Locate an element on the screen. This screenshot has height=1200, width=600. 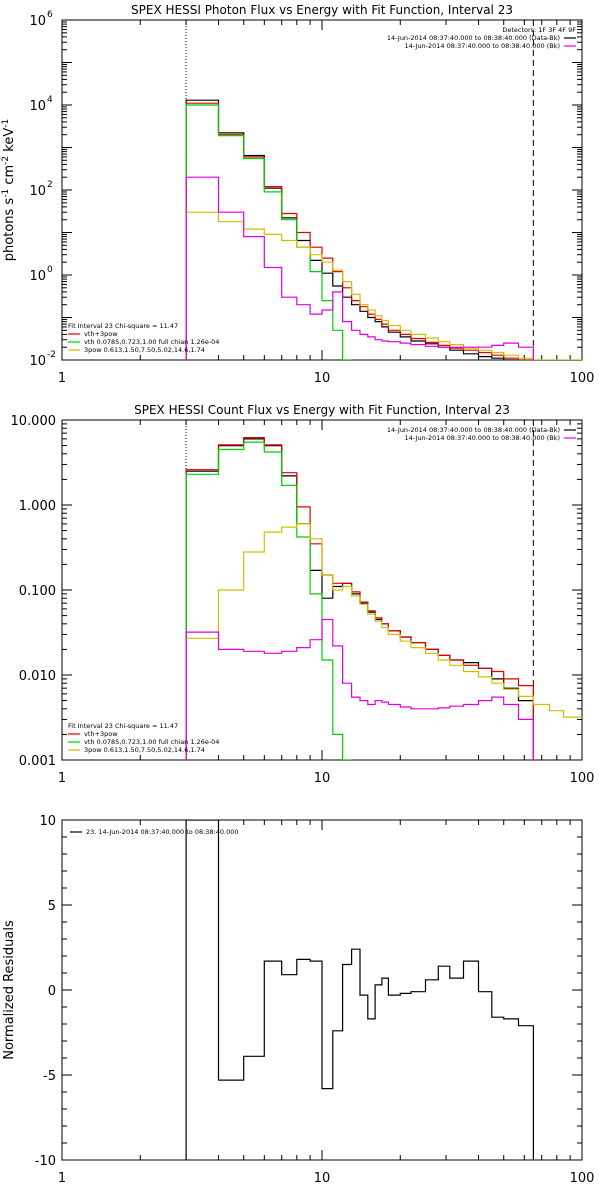
y-tick-label: 0.010 is located at coordinates (37, 676).